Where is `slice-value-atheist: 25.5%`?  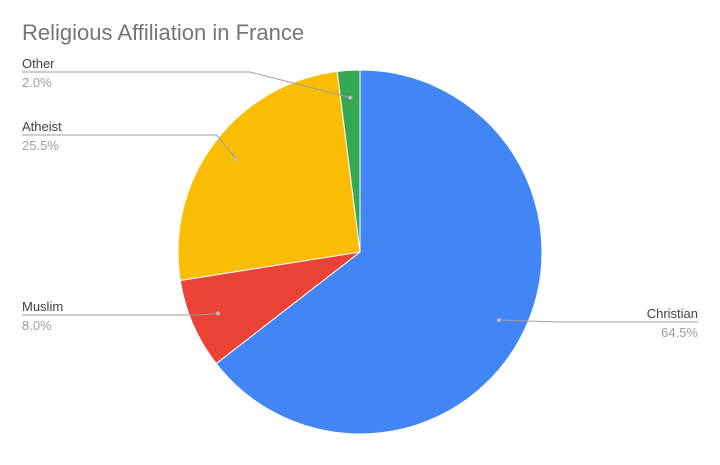
slice-value-atheist: 25.5% is located at coordinates (40, 145).